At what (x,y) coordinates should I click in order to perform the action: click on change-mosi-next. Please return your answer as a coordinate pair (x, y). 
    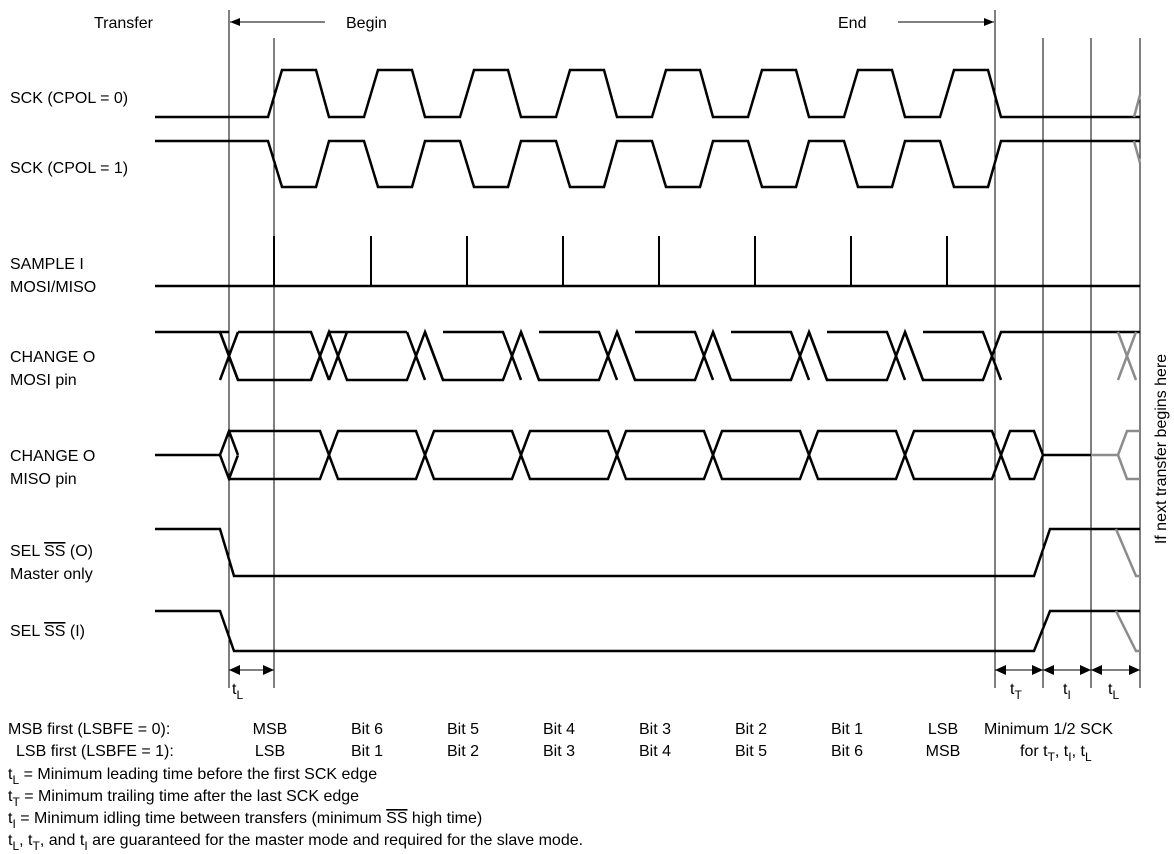
    Looking at the image, I should click on (1127, 356).